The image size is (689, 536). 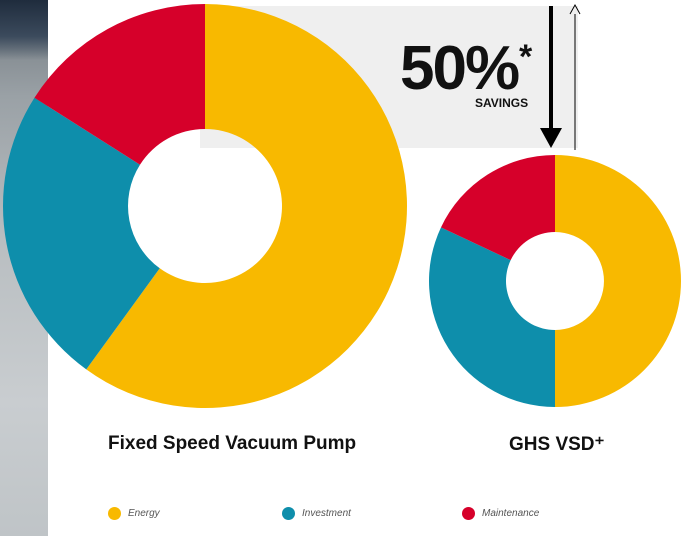 I want to click on savings-arrows, so click(x=560, y=76).